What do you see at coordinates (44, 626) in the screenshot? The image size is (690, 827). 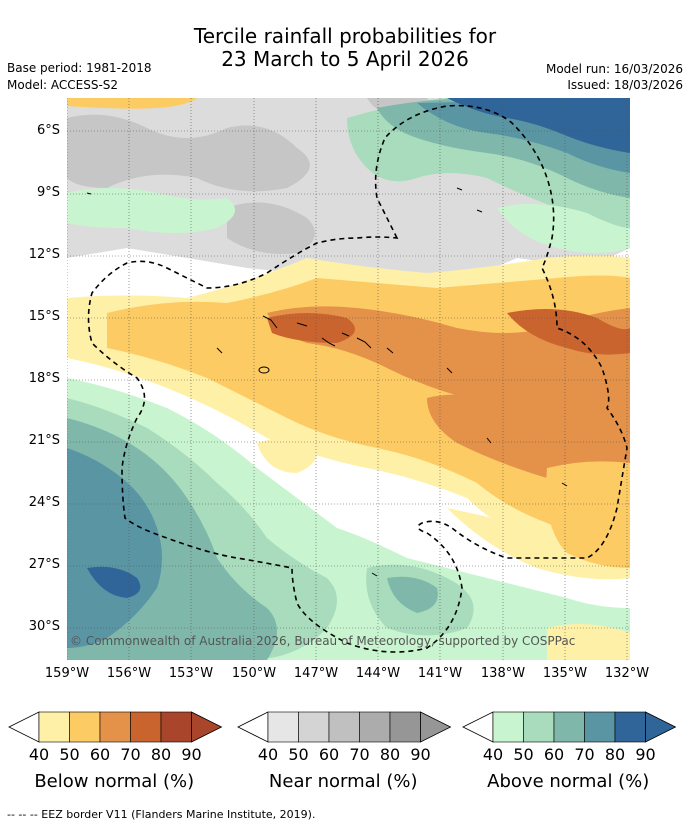 I see `latitude-label: 30°S` at bounding box center [44, 626].